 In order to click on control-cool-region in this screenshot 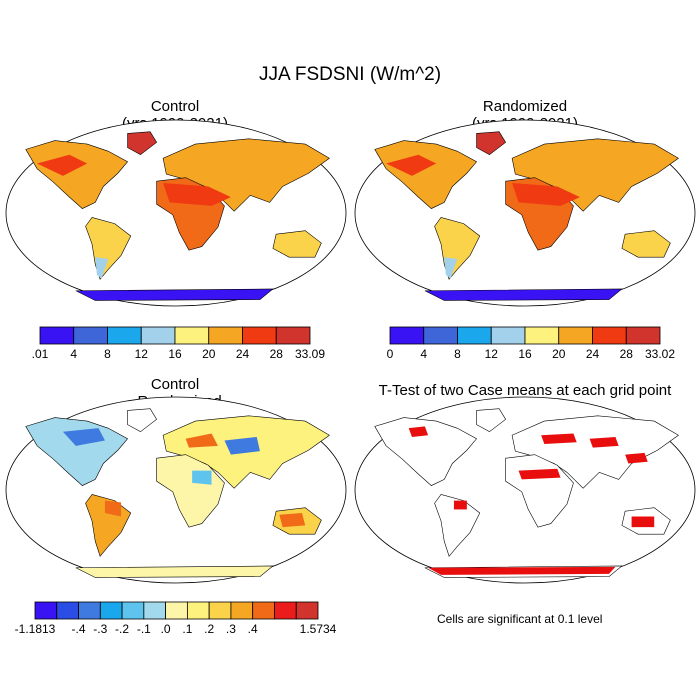, I will do `click(102, 268)`.